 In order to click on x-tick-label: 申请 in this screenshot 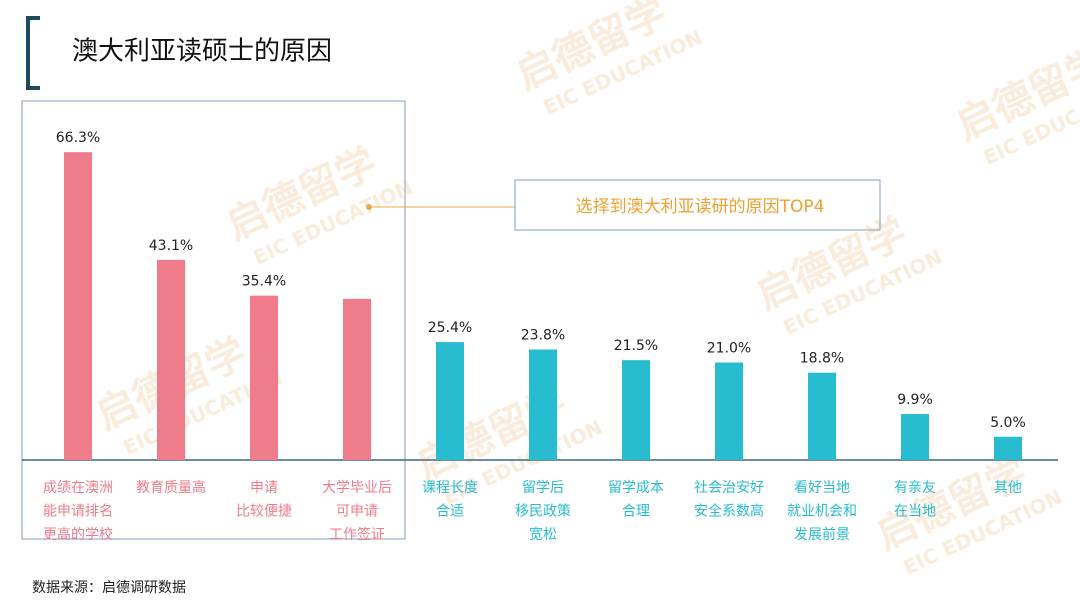, I will do `click(264, 488)`.